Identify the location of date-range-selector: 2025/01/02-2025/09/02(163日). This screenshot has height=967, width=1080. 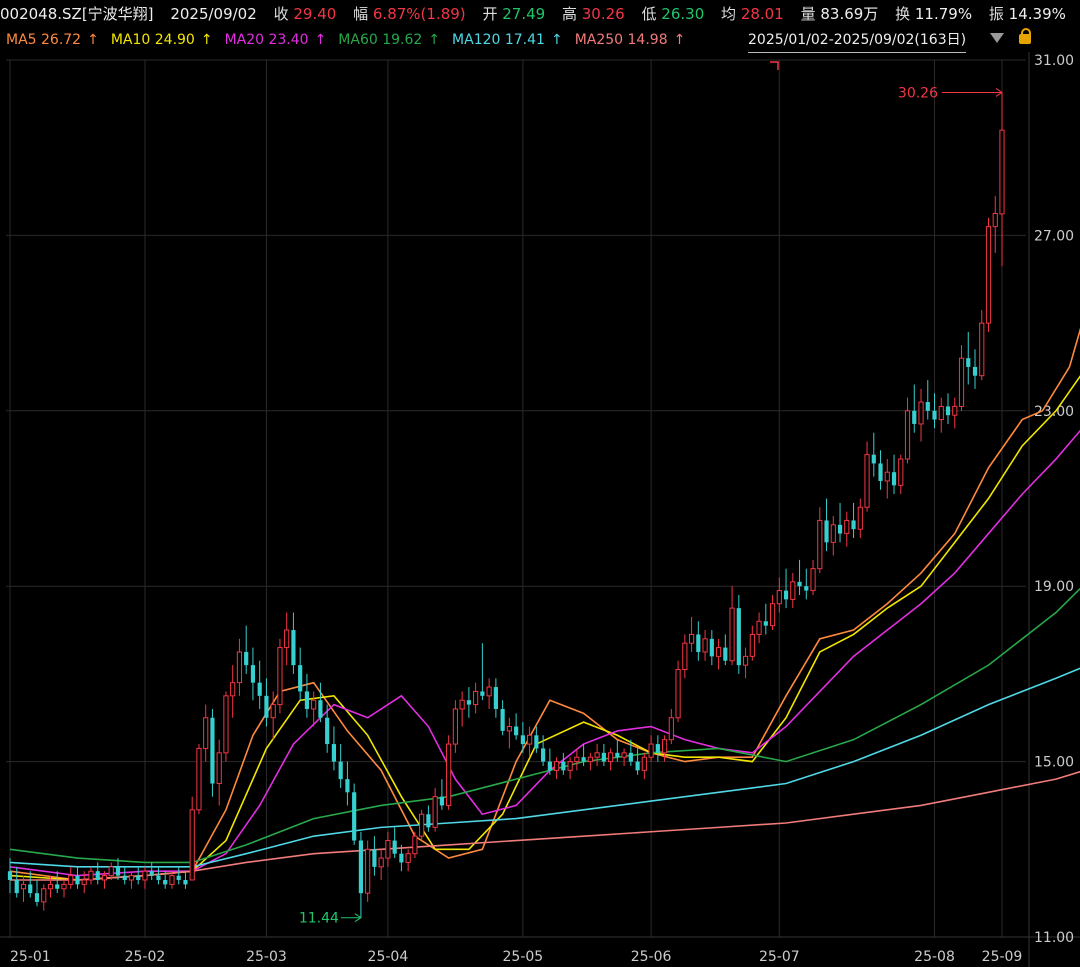
(857, 40).